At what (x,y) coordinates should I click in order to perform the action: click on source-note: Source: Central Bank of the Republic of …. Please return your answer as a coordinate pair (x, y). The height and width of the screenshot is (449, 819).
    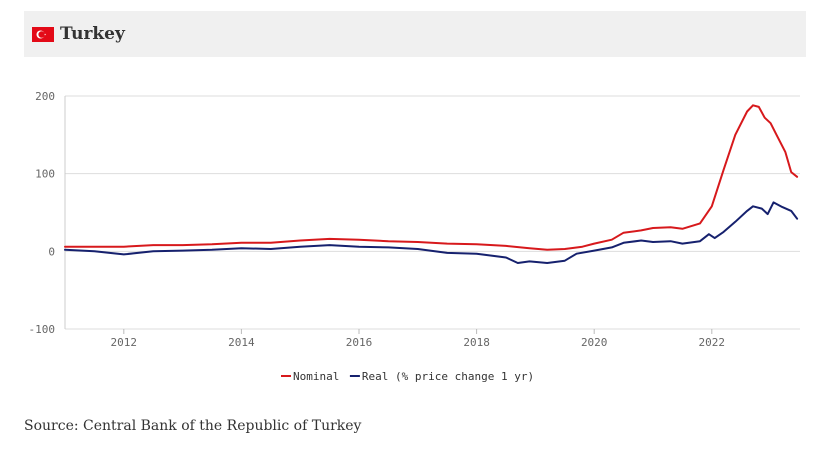
    Looking at the image, I should click on (193, 426).